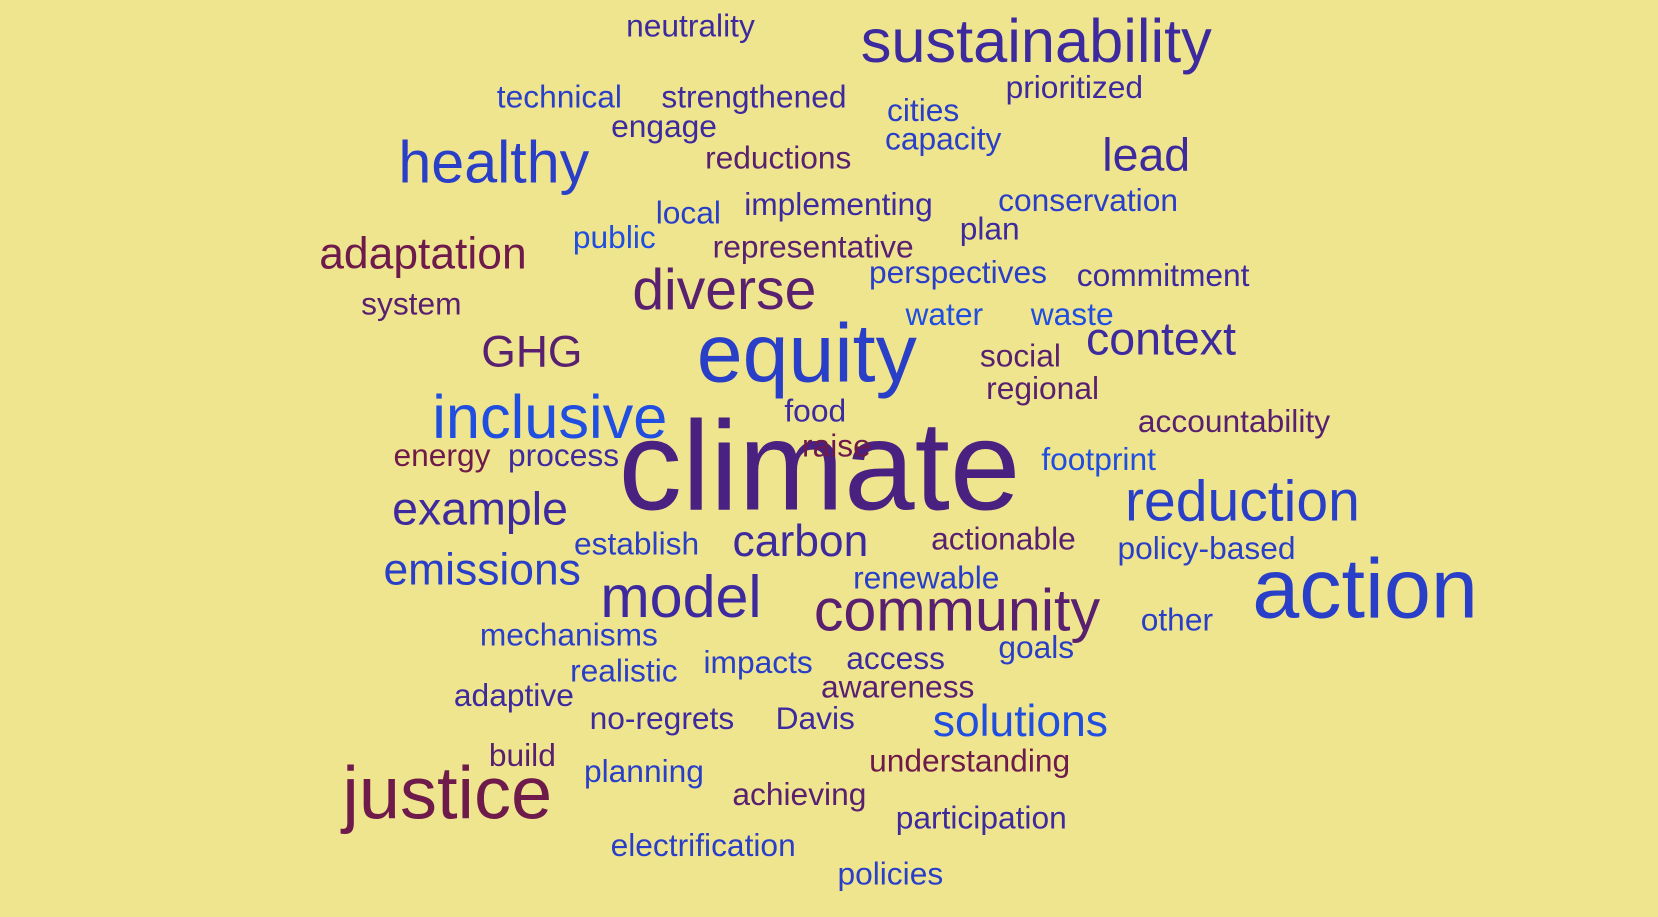  What do you see at coordinates (813, 246) in the screenshot?
I see `word: representative` at bounding box center [813, 246].